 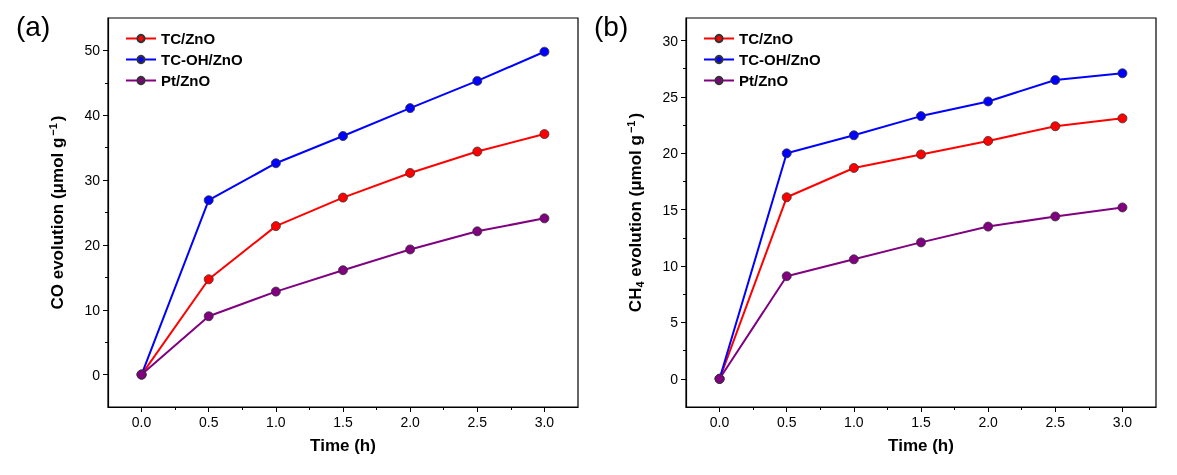 I want to click on y-tick-label: 40, so click(x=92, y=115).